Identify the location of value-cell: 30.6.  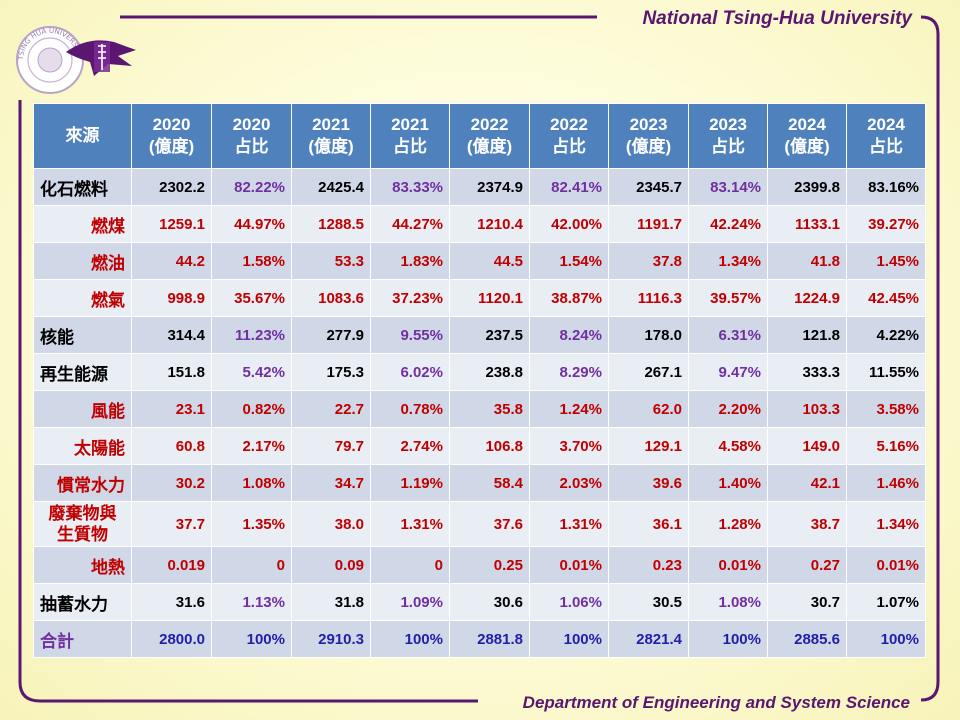
(489, 602).